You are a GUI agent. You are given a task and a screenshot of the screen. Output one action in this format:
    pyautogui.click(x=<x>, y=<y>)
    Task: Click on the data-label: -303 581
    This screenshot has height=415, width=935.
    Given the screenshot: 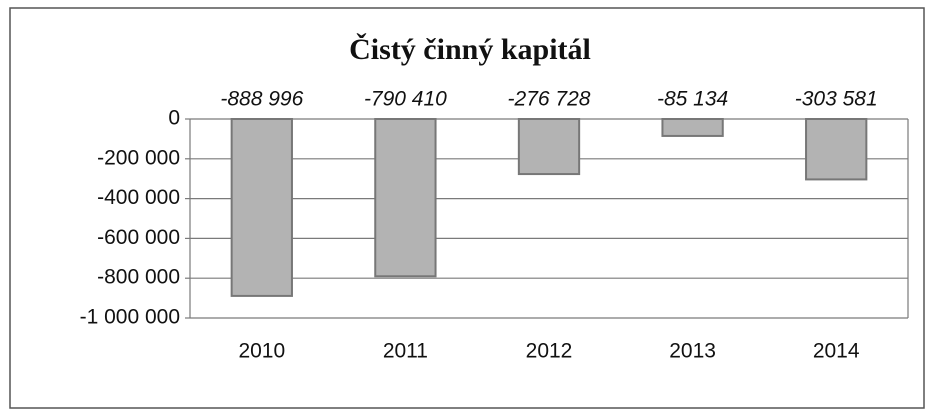 What is the action you would take?
    pyautogui.click(x=836, y=99)
    